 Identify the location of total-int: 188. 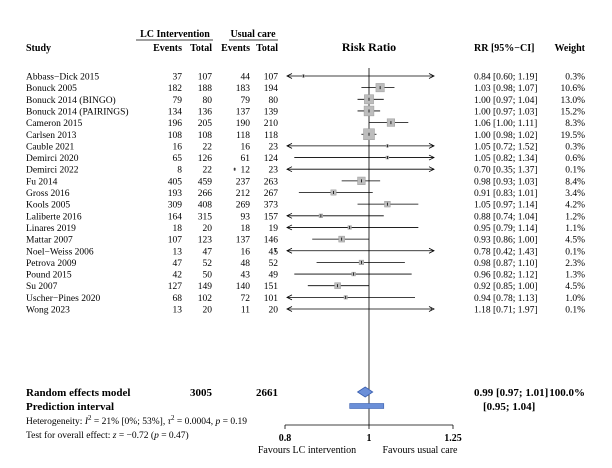
(205, 89).